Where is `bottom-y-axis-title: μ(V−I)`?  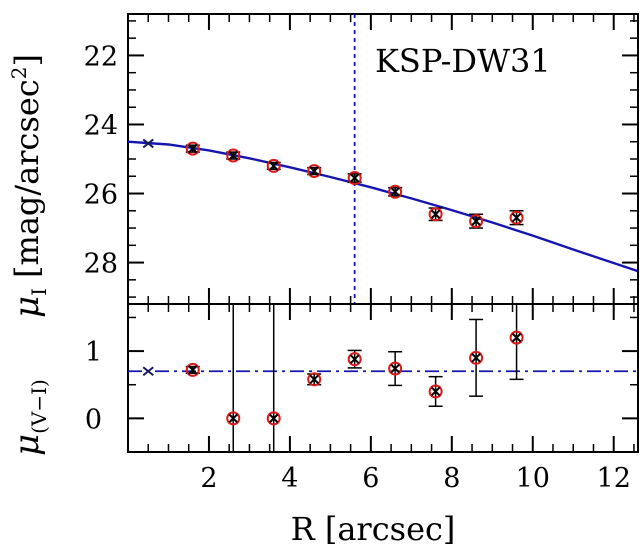 bottom-y-axis-title: μ(V−I) is located at coordinates (29, 417).